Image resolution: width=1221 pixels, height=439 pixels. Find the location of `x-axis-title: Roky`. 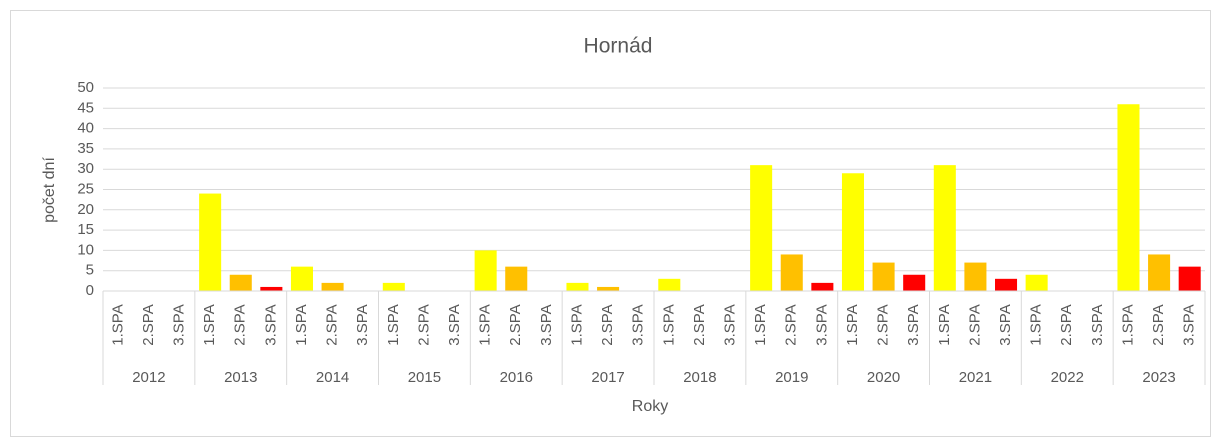

x-axis-title: Roky is located at coordinates (650, 406).